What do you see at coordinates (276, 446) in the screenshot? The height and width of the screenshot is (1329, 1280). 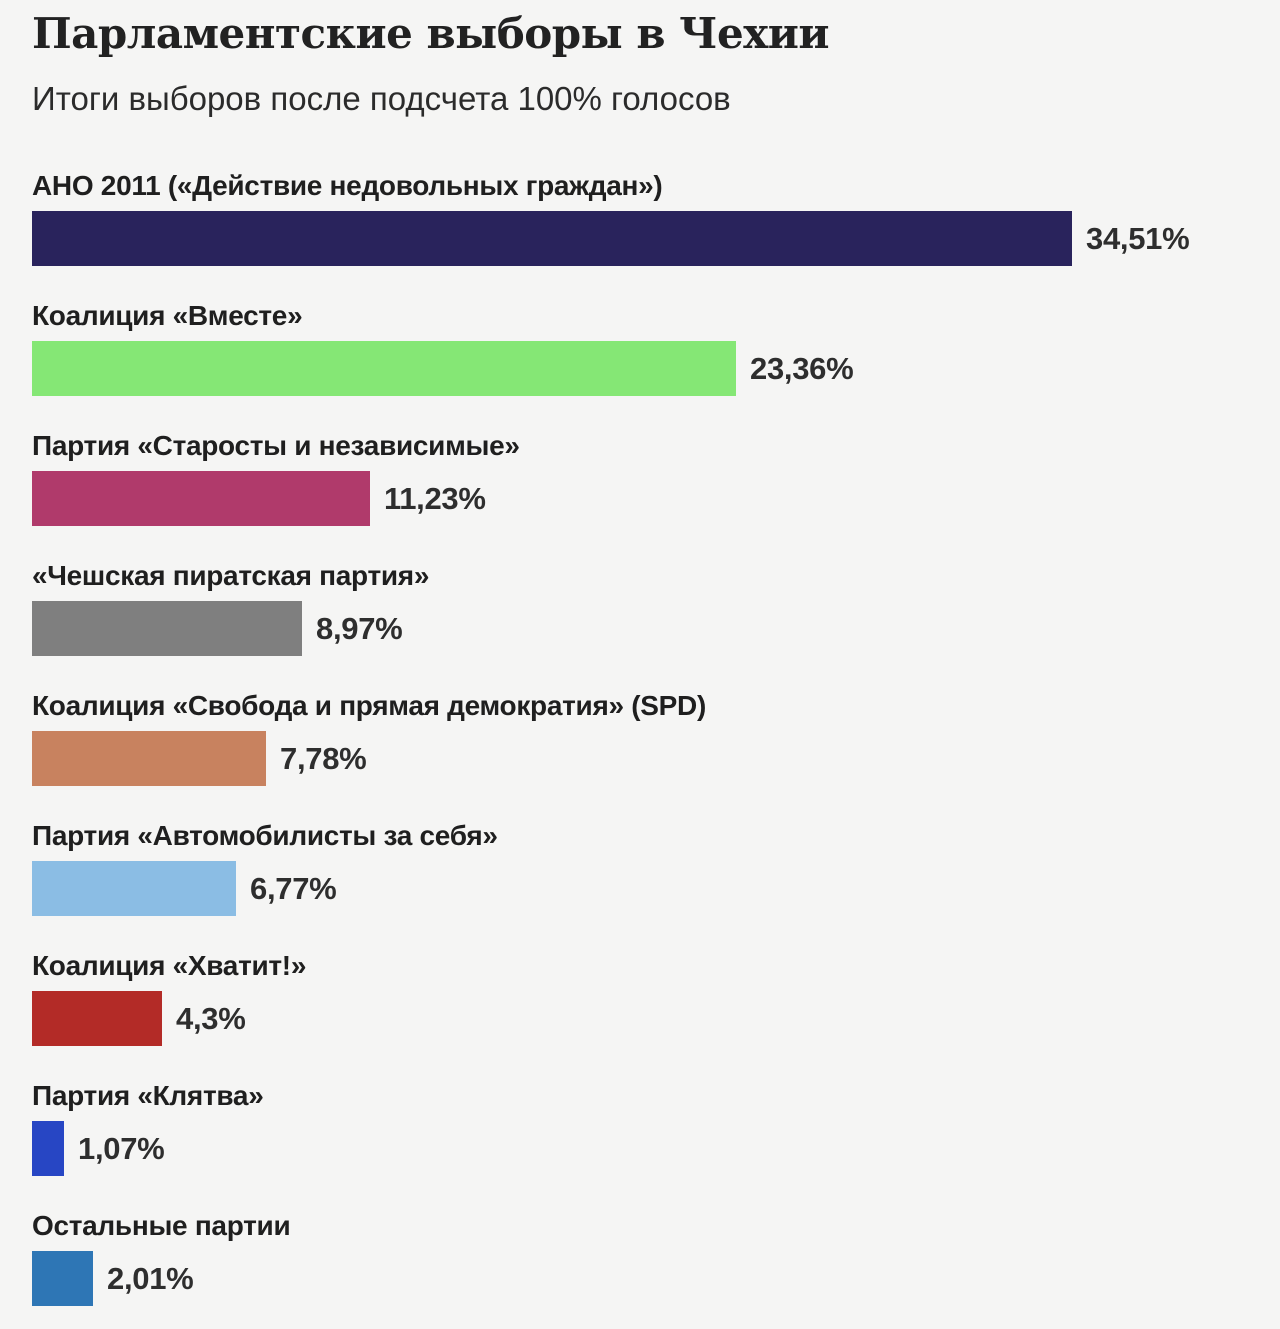 I see `party-label: Партия «Старосты и независимые»` at bounding box center [276, 446].